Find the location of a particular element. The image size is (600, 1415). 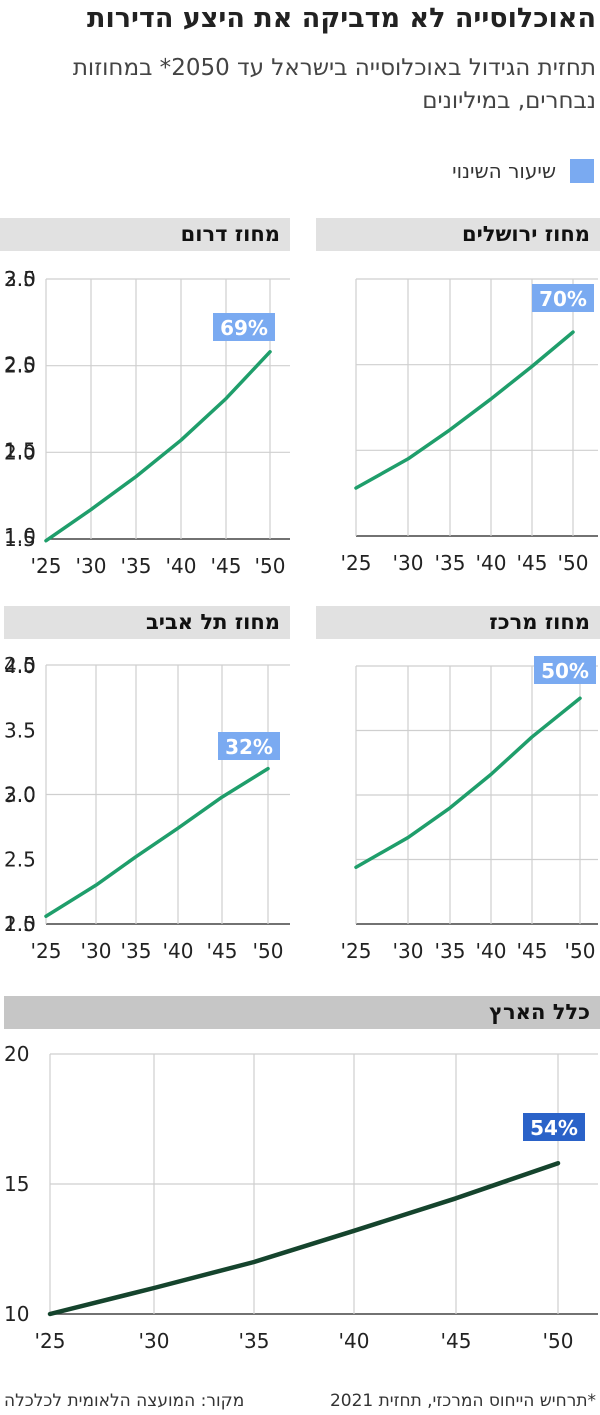

y-tick-label: 20 is located at coordinates (16, 1054).